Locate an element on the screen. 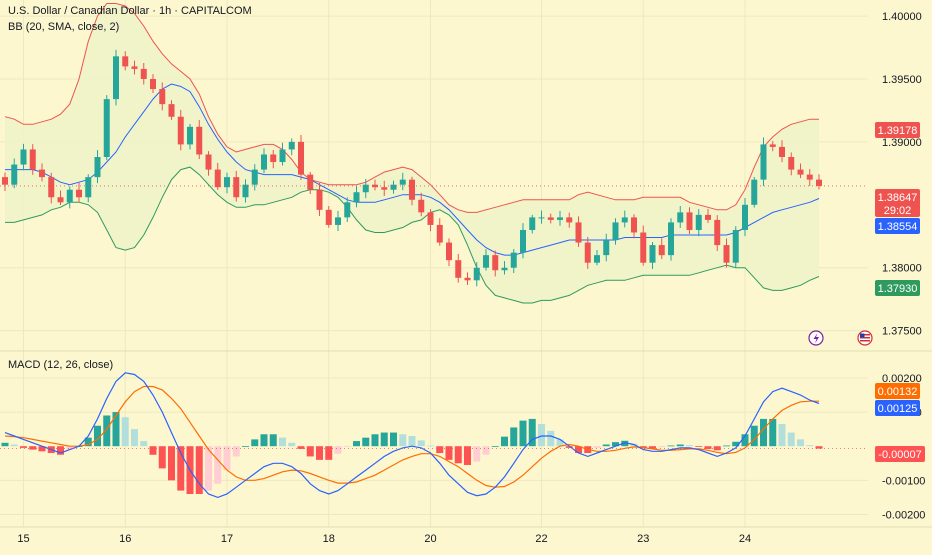  time-tick-label: 20 is located at coordinates (430, 539).